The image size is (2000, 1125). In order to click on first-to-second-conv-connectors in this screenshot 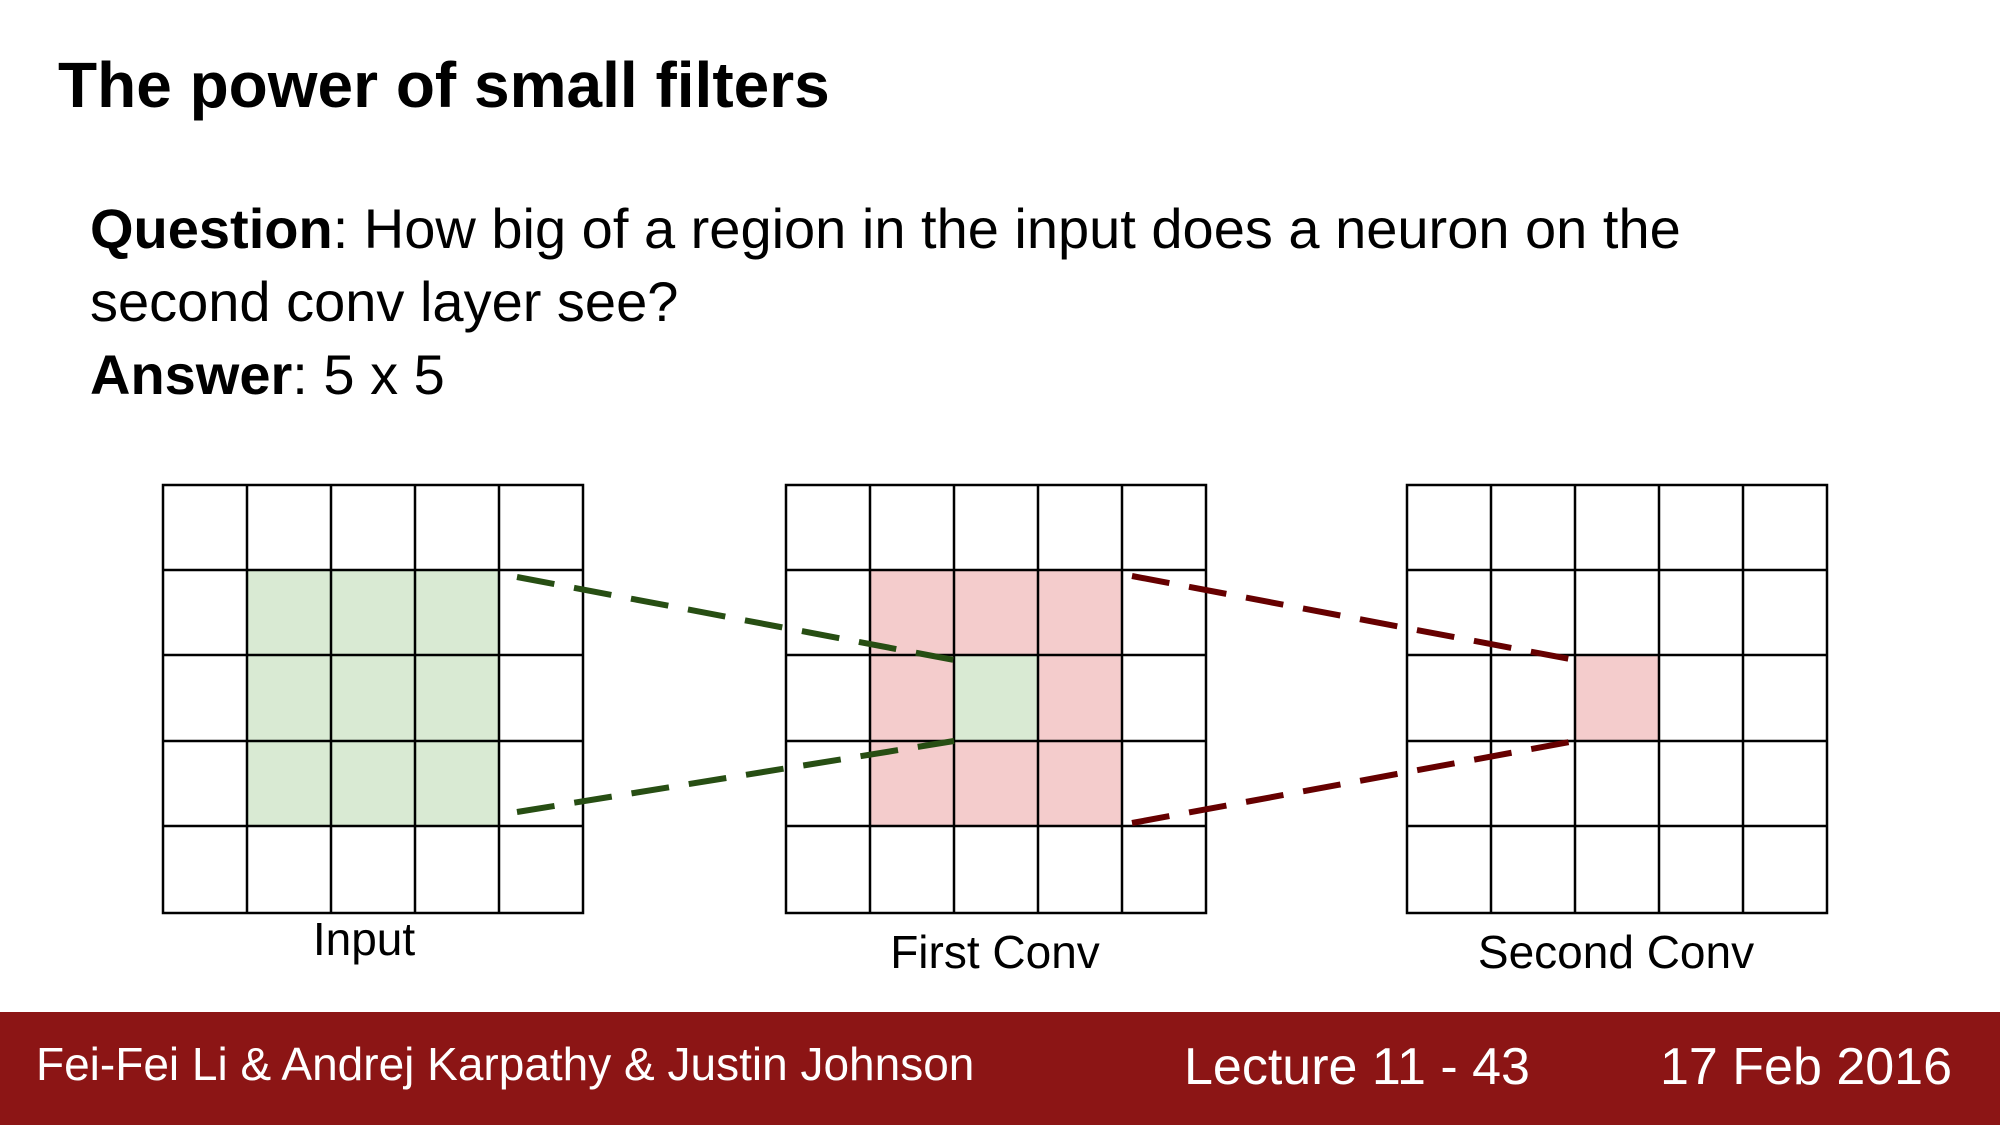, I will do `click(1353, 699)`.